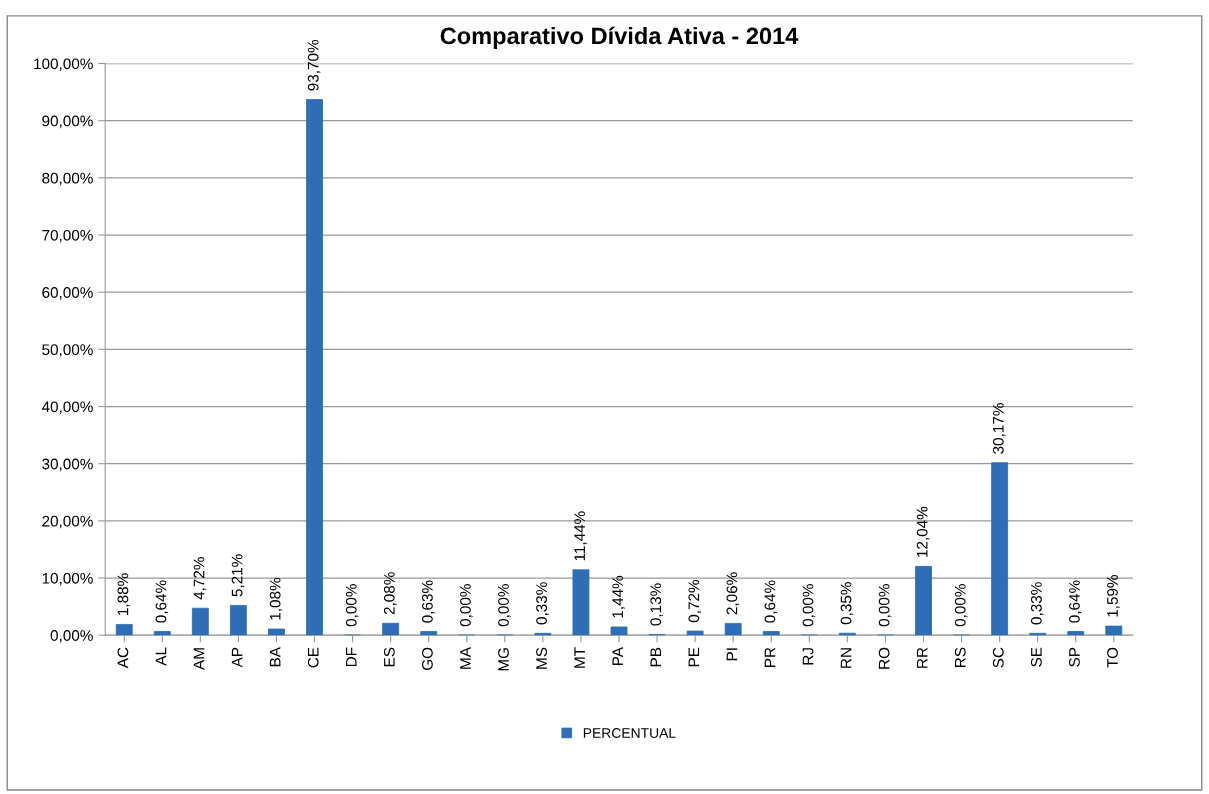 This screenshot has width=1209, height=794. Describe the element at coordinates (351, 657) in the screenshot. I see `x-tick-label: DF` at that location.